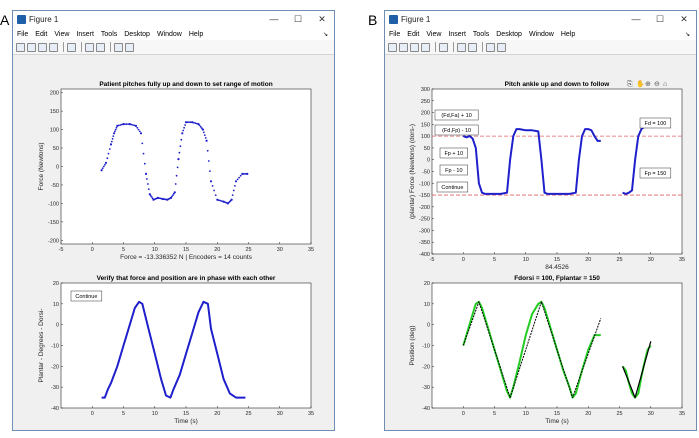 Image resolution: width=699 pixels, height=438 pixels. I want to click on x-axis-label: Time (s), so click(186, 421).